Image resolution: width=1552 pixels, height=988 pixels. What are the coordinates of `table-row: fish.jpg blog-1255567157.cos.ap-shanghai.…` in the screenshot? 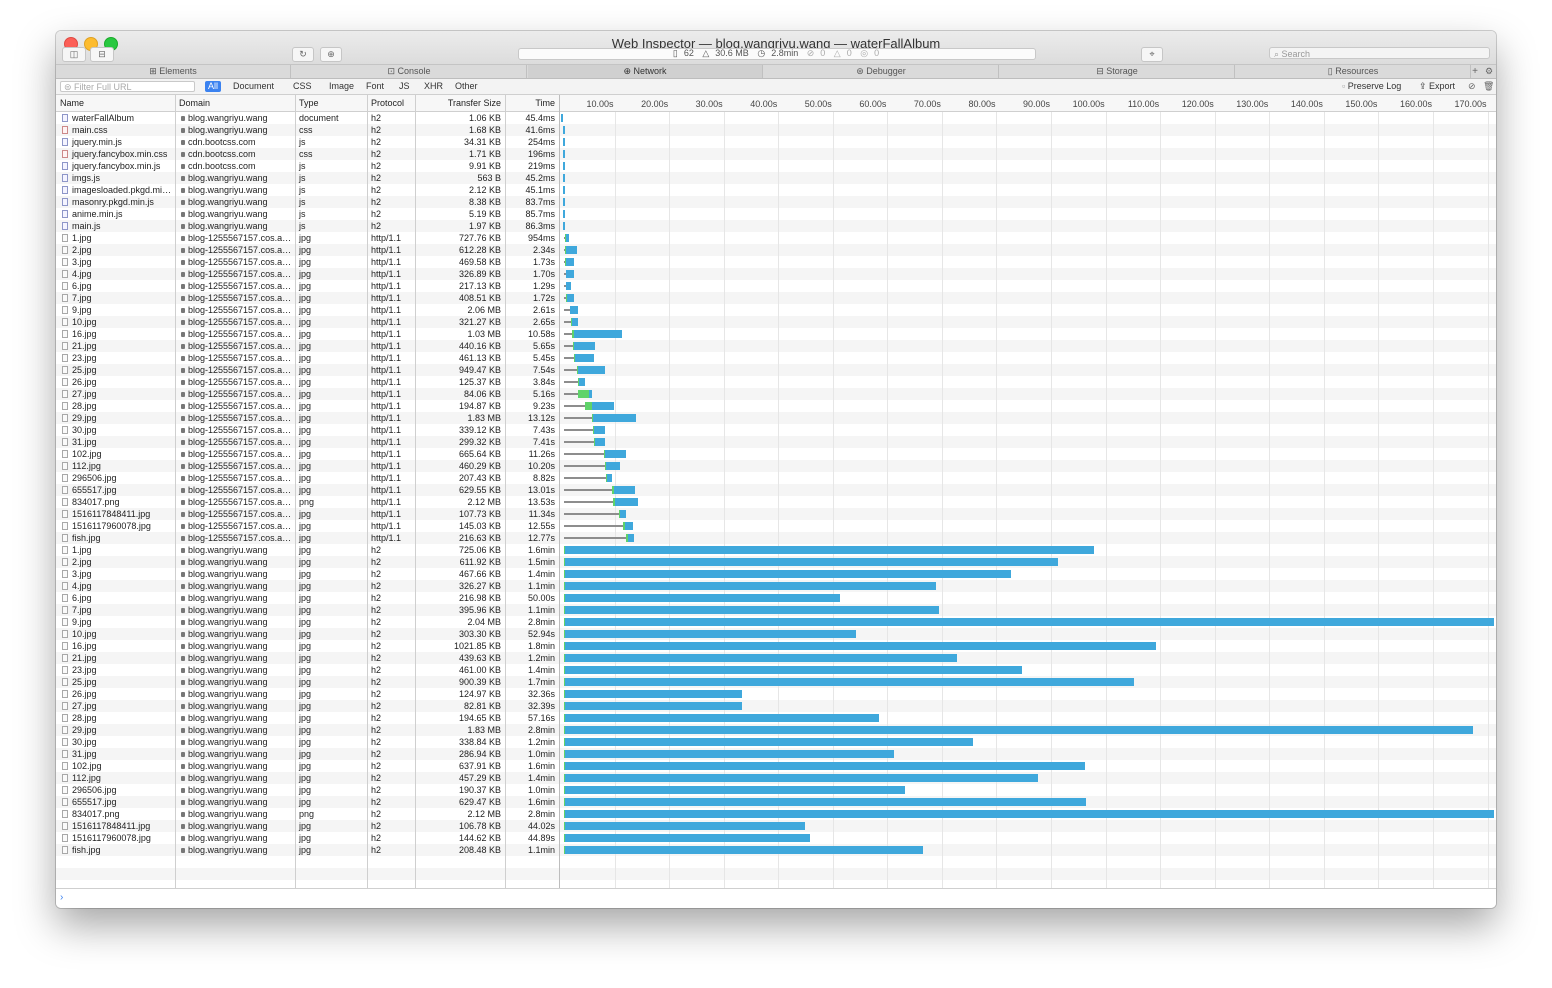 It's located at (776, 538).